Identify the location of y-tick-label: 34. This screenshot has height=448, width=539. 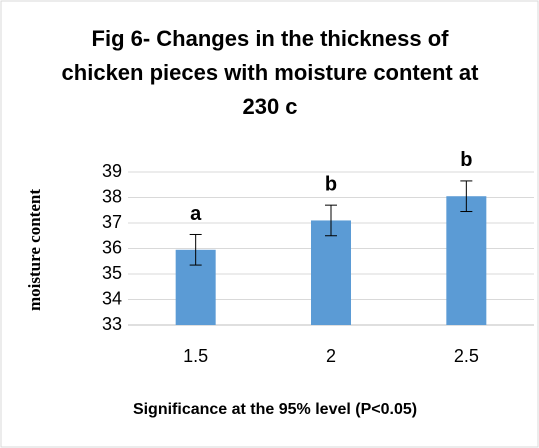
(112, 298).